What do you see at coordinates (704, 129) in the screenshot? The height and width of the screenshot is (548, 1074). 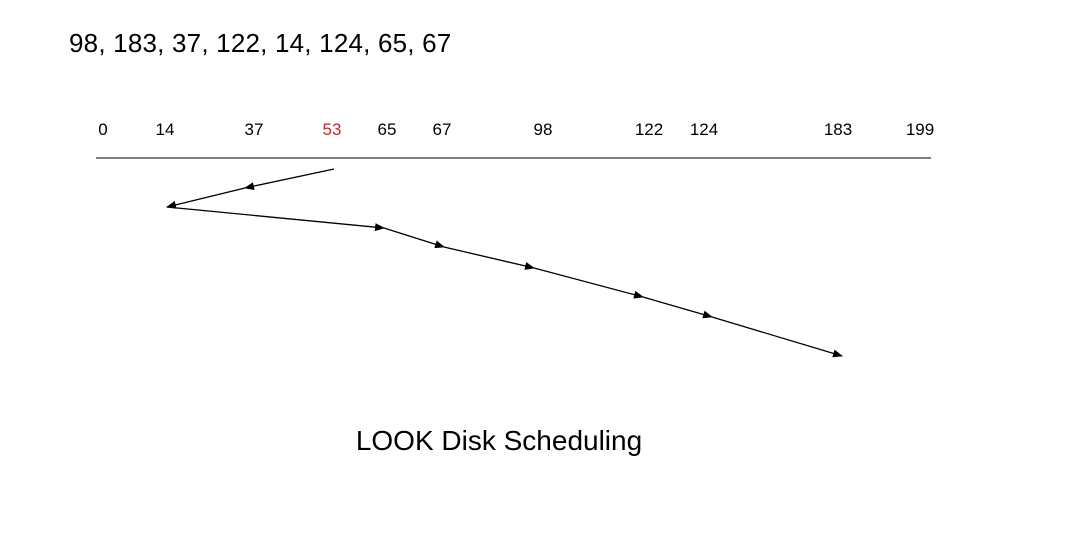 I see `tick-label-124: 124` at bounding box center [704, 129].